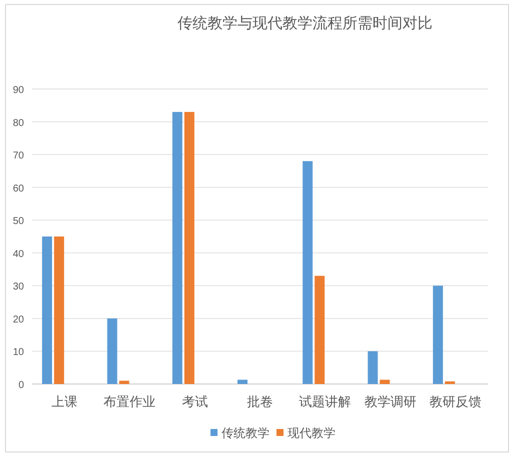  What do you see at coordinates (455, 401) in the screenshot?
I see `x-tick-label: 教研反馈` at bounding box center [455, 401].